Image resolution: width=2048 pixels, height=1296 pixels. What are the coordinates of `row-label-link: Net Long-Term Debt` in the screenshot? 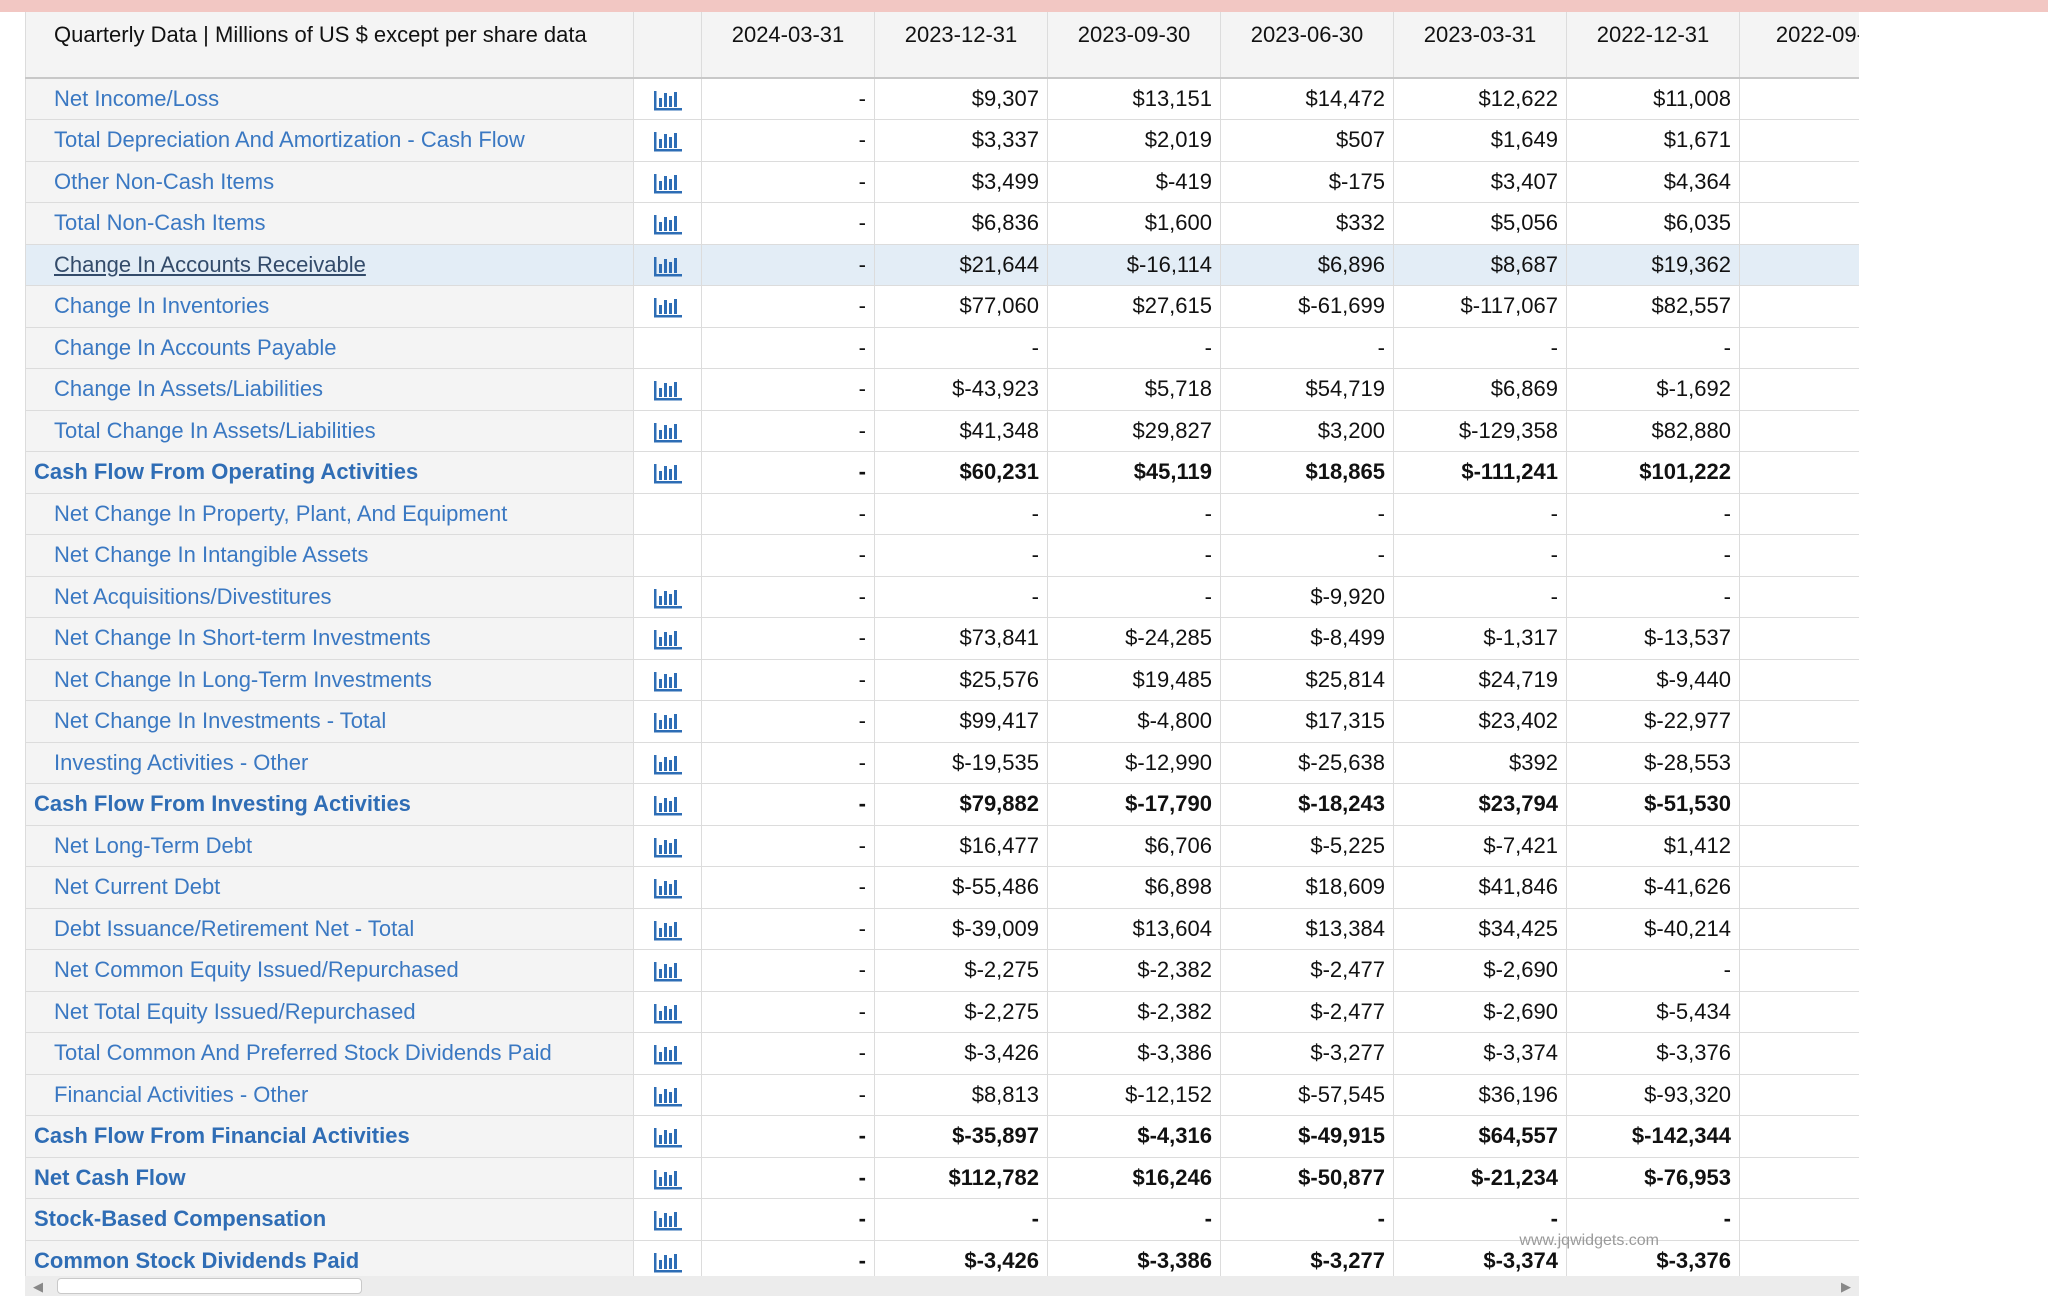 It's located at (329, 846).